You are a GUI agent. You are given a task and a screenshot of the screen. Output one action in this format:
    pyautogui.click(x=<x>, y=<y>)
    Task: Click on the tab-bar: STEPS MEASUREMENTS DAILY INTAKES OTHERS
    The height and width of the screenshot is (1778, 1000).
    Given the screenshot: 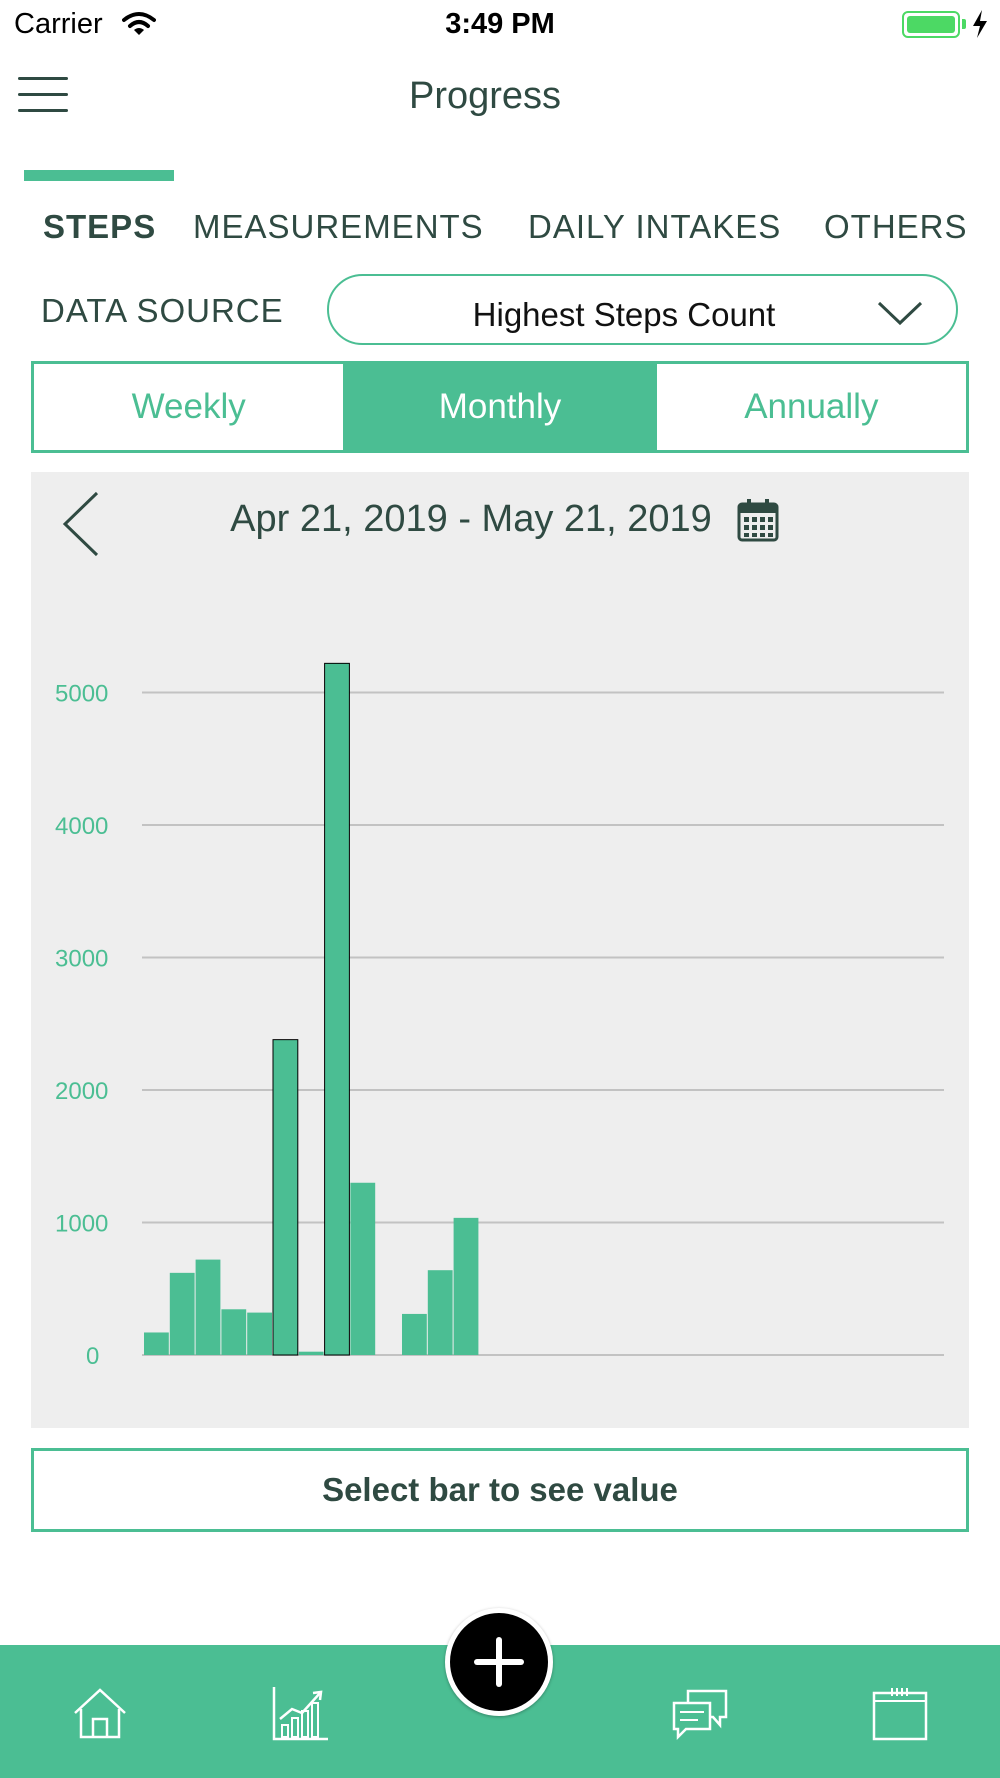 What is the action you would take?
    pyautogui.click(x=500, y=227)
    